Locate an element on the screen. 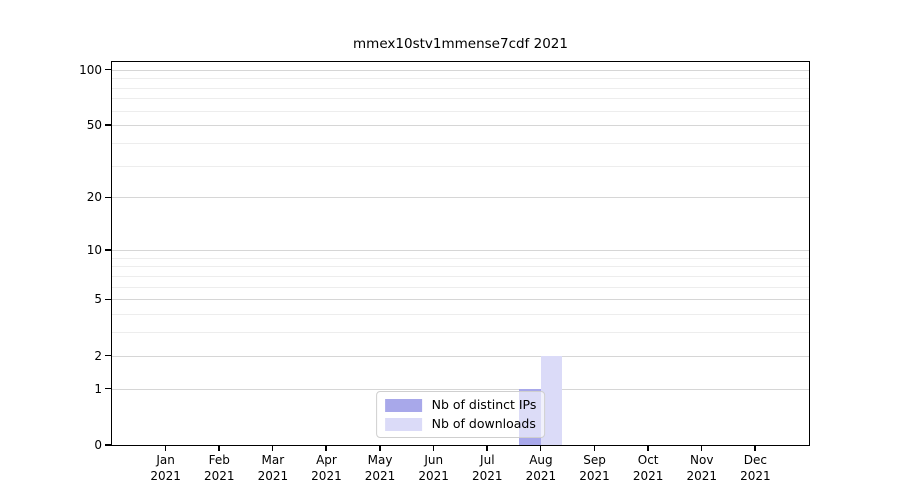 The height and width of the screenshot is (500, 900). x-tick-label: May 2021 is located at coordinates (380, 468).